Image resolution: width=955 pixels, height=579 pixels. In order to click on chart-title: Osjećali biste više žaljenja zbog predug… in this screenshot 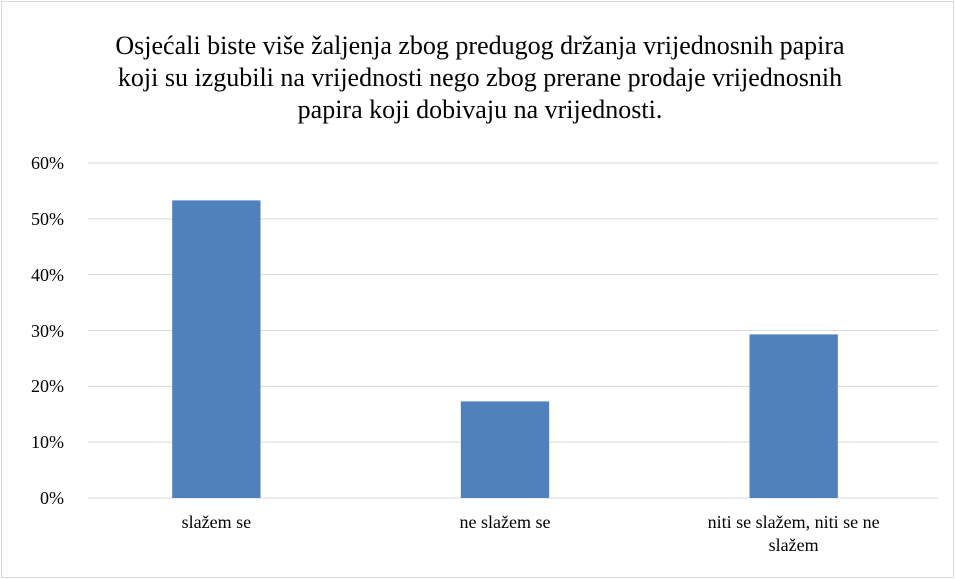, I will do `click(480, 77)`.